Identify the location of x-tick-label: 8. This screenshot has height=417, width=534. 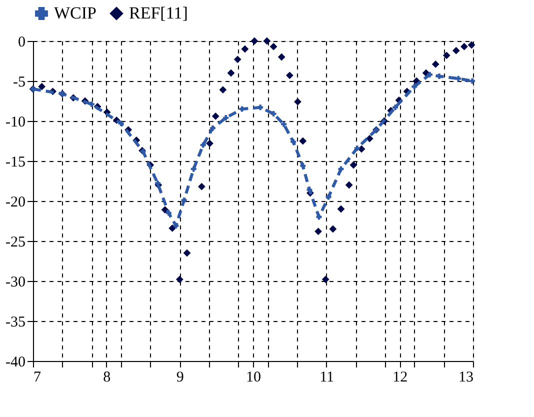
(107, 378).